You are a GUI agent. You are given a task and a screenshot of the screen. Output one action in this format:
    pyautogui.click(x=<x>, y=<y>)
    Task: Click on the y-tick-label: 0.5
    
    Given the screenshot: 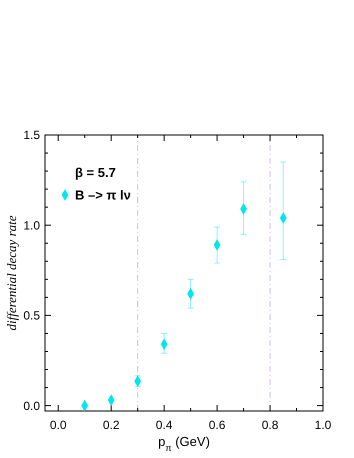 What is the action you would take?
    pyautogui.click(x=31, y=315)
    